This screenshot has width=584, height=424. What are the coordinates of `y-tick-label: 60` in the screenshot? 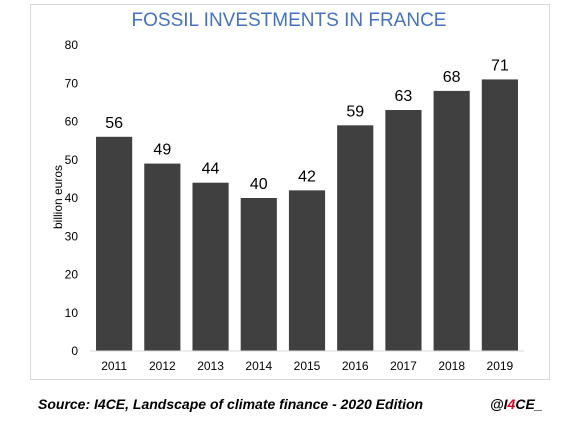 It's located at (72, 122).